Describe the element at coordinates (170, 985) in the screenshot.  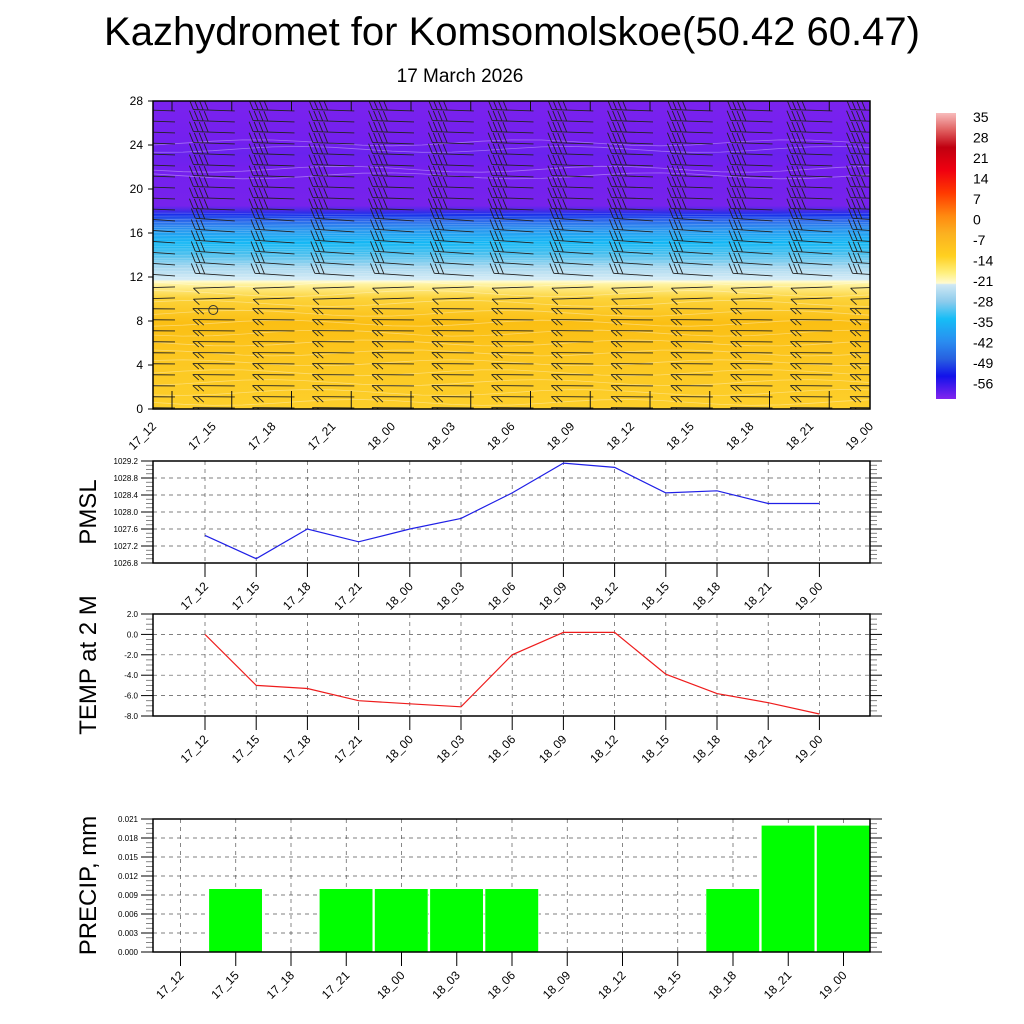
I see `x-tick-label: 17_12` at that location.